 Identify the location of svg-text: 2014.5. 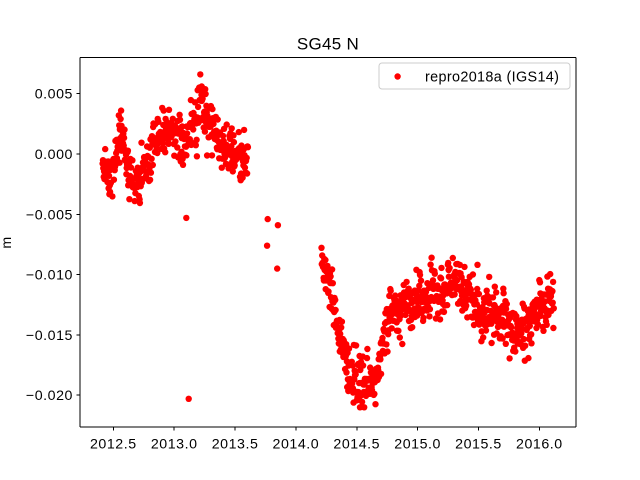
(356, 444).